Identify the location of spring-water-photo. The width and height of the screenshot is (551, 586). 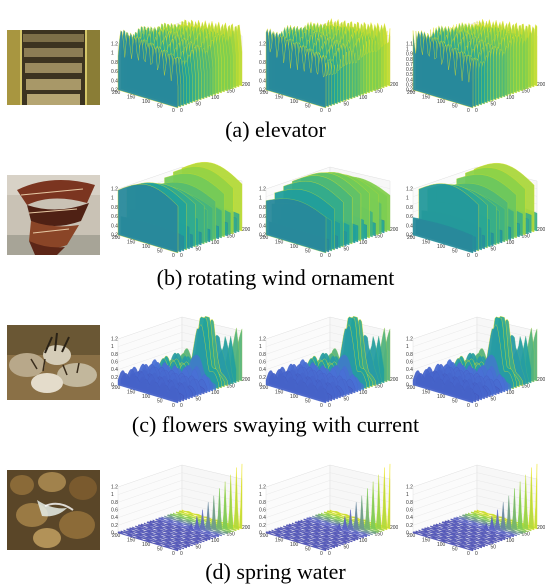
(53, 510).